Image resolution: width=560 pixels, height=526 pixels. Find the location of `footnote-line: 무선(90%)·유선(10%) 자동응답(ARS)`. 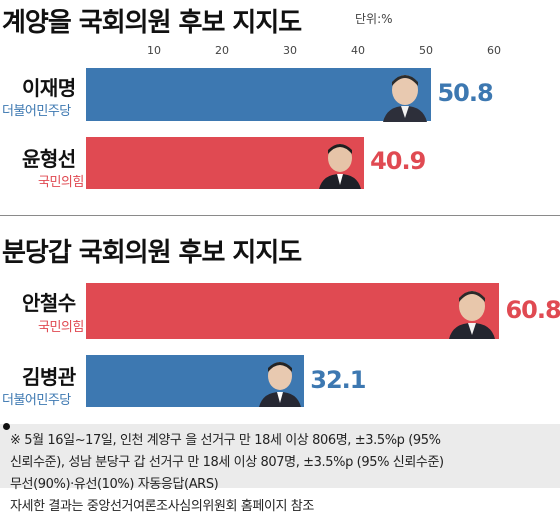

footnote-line: 무선(90%)·유선(10%) 자동응답(ARS) is located at coordinates (114, 484).